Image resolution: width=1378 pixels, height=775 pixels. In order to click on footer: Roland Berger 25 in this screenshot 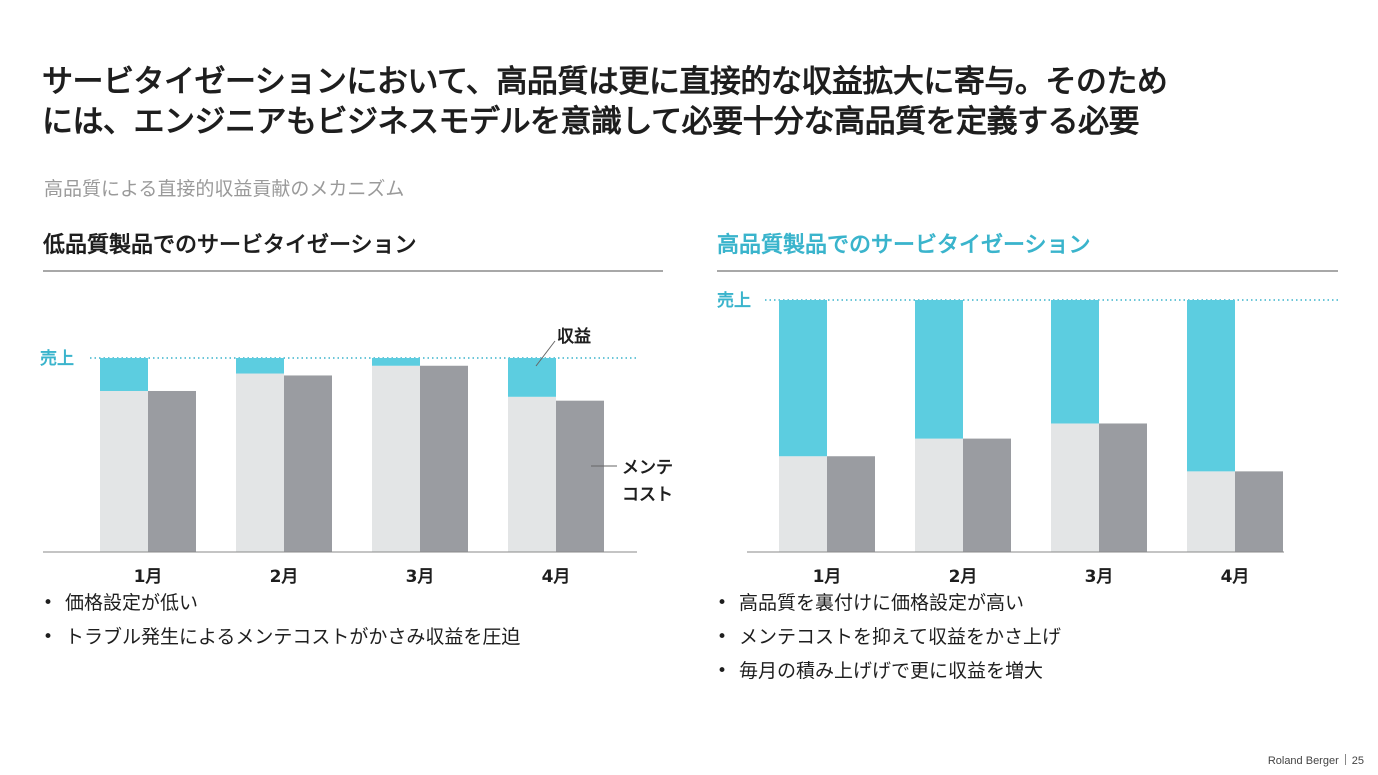, I will do `click(1316, 760)`.